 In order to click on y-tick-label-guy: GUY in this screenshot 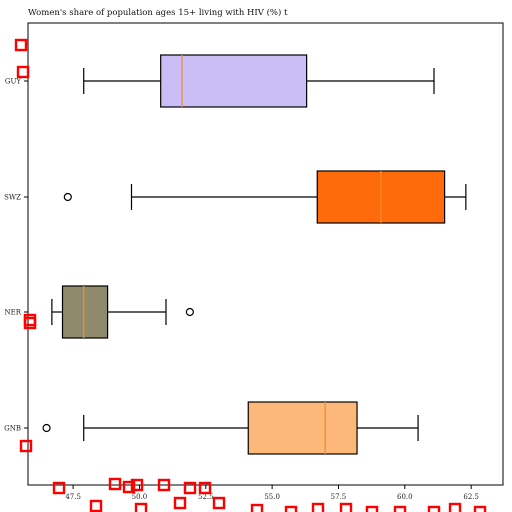, I will do `click(13, 82)`.